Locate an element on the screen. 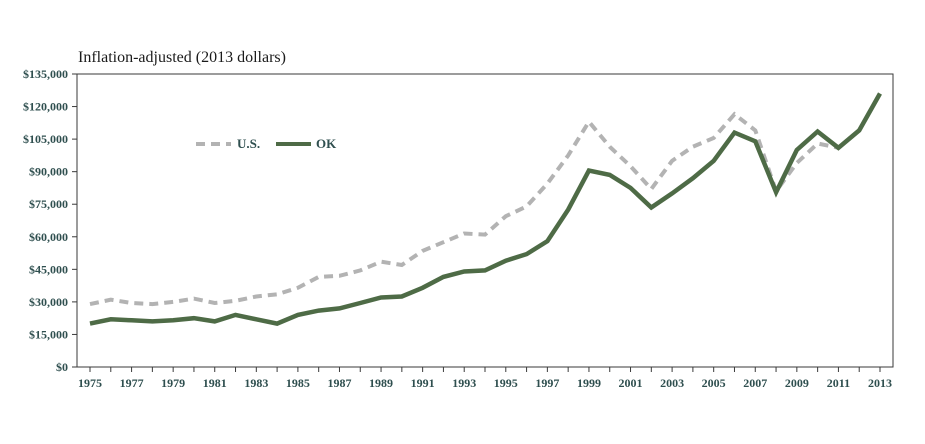 The height and width of the screenshot is (444, 925). x-tick-label: 1979 is located at coordinates (173, 383).